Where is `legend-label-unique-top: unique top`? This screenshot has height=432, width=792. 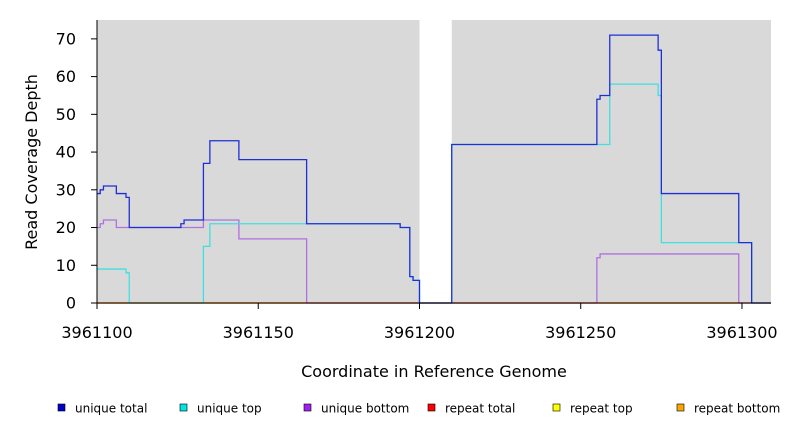 legend-label-unique-top: unique top is located at coordinates (229, 409).